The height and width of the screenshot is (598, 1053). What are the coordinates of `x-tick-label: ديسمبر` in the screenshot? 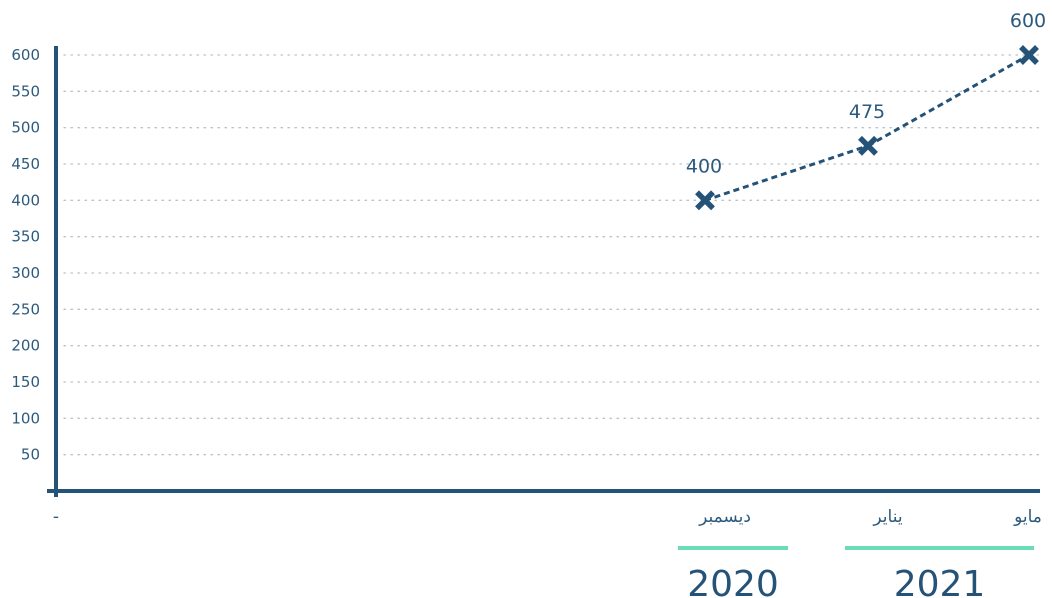 It's located at (724, 517).